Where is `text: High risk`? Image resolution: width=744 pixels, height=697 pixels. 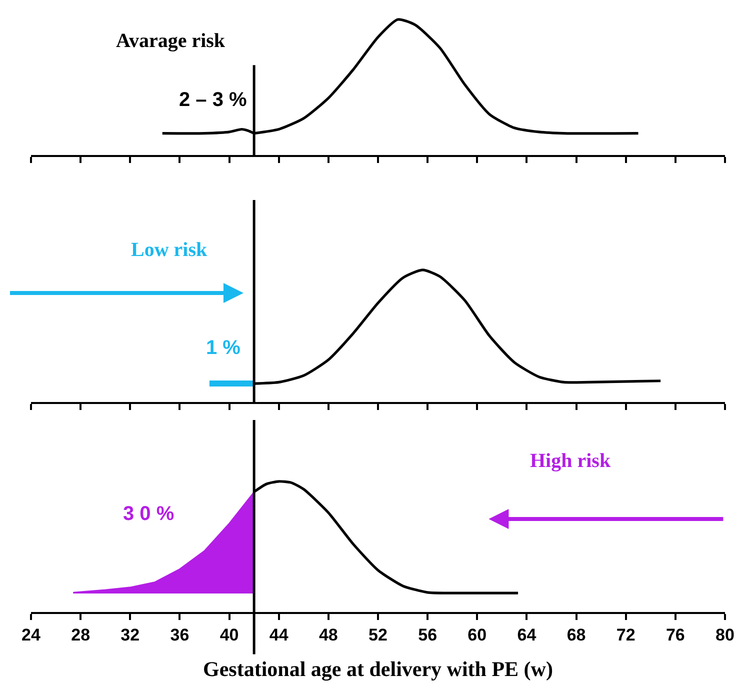
text: High risk is located at coordinates (571, 461).